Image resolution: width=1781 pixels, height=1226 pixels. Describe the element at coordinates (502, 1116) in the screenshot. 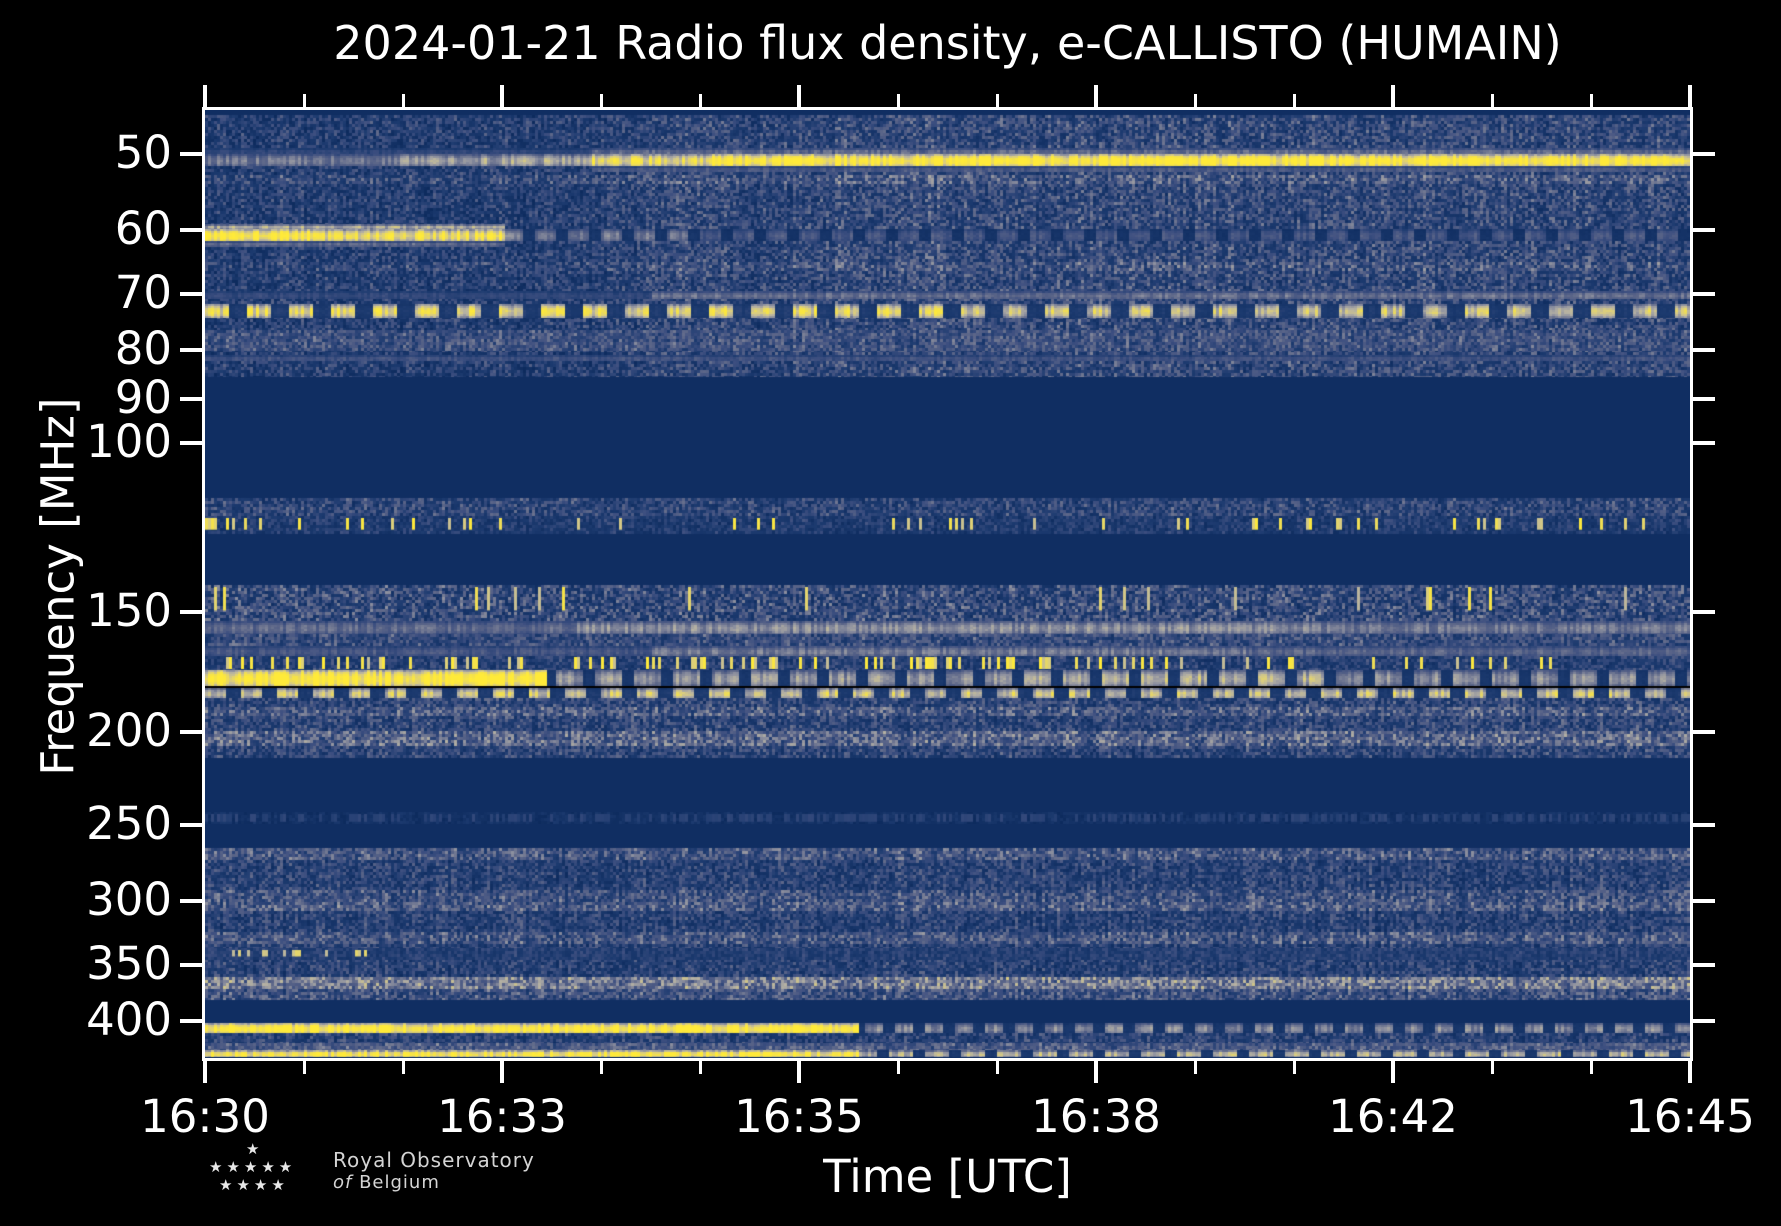

I see `x-tick-label: 16:33` at that location.